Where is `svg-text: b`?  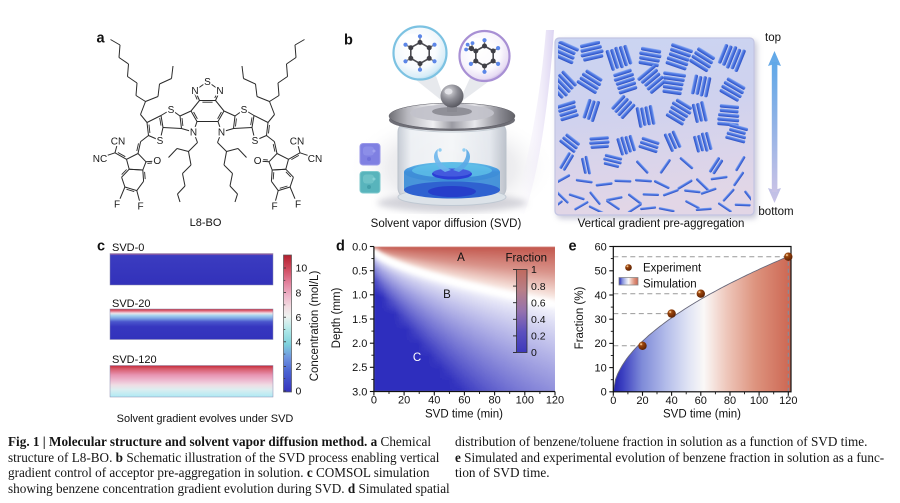 svg-text: b is located at coordinates (348, 40).